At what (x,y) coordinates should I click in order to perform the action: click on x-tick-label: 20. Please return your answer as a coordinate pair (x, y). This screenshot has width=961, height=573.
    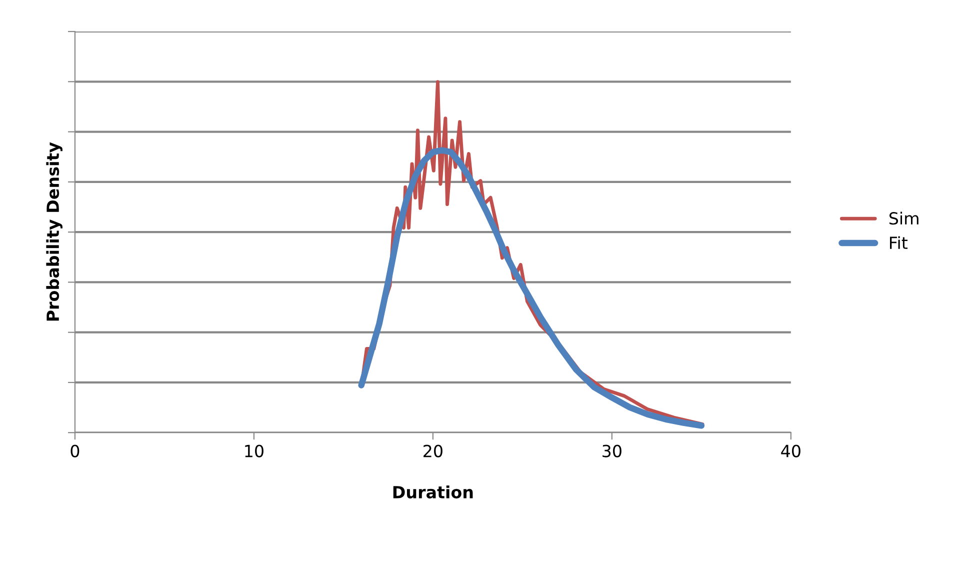
    Looking at the image, I should click on (433, 451).